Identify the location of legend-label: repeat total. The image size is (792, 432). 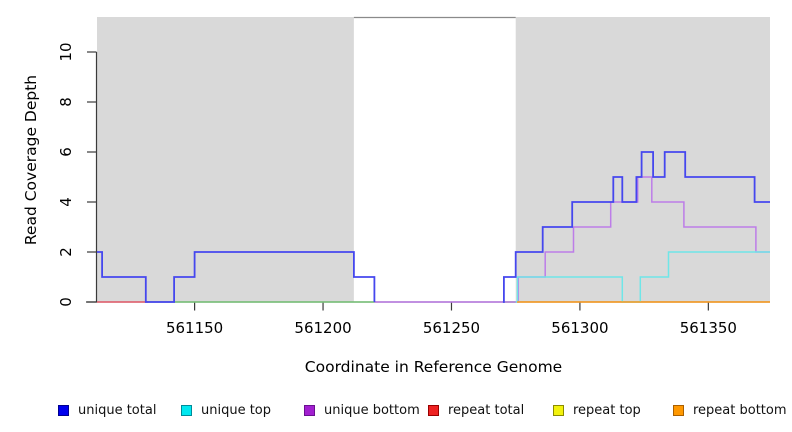
(486, 410).